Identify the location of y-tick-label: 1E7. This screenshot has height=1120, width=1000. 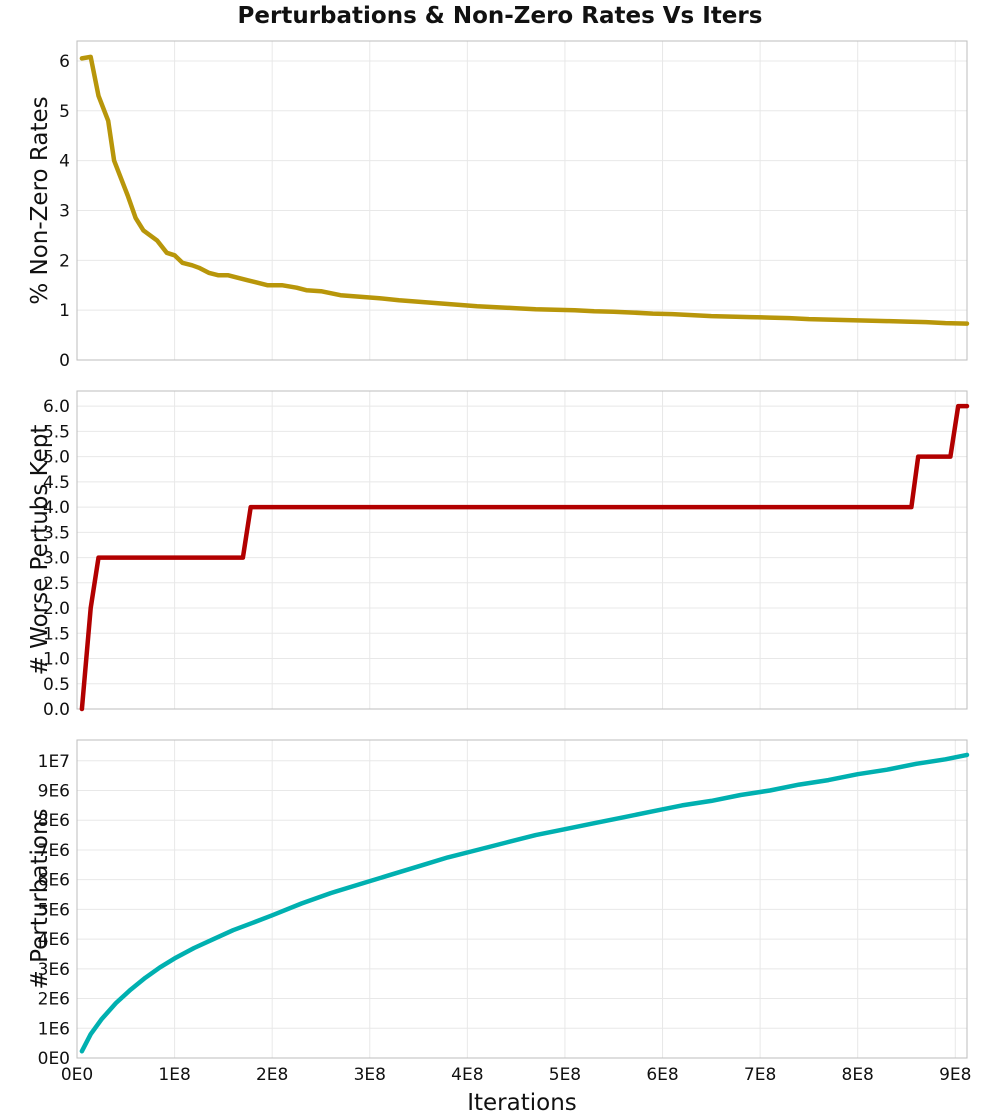
(54, 762).